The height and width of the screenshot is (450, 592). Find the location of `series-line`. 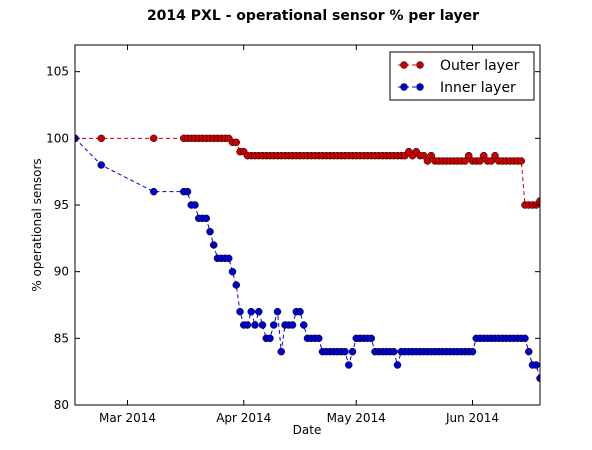

series-line is located at coordinates (307, 171).